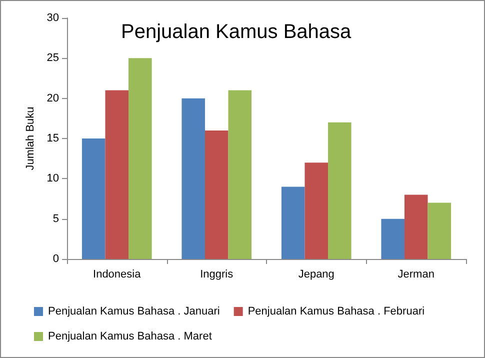 The height and width of the screenshot is (358, 485). Describe the element at coordinates (134, 312) in the screenshot. I see `legend-label: Penjualan Kamus Bahasa . Januari` at that location.